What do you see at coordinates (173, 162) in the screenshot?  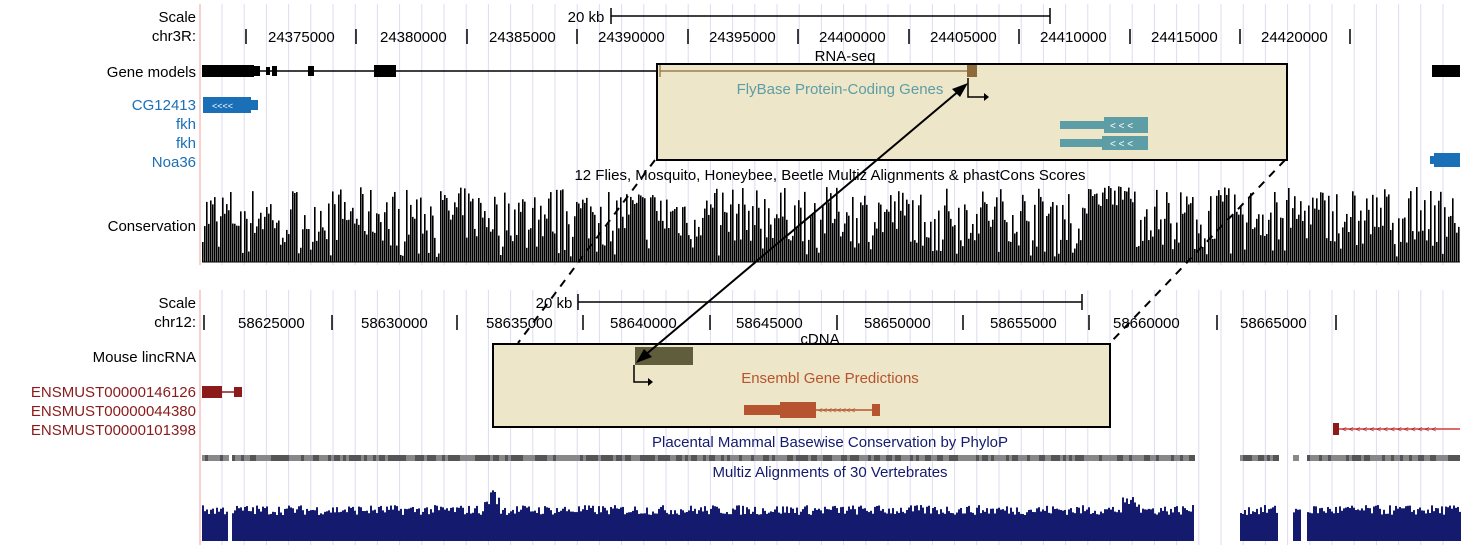 I see `gene-label-noa36: Noa36` at bounding box center [173, 162].